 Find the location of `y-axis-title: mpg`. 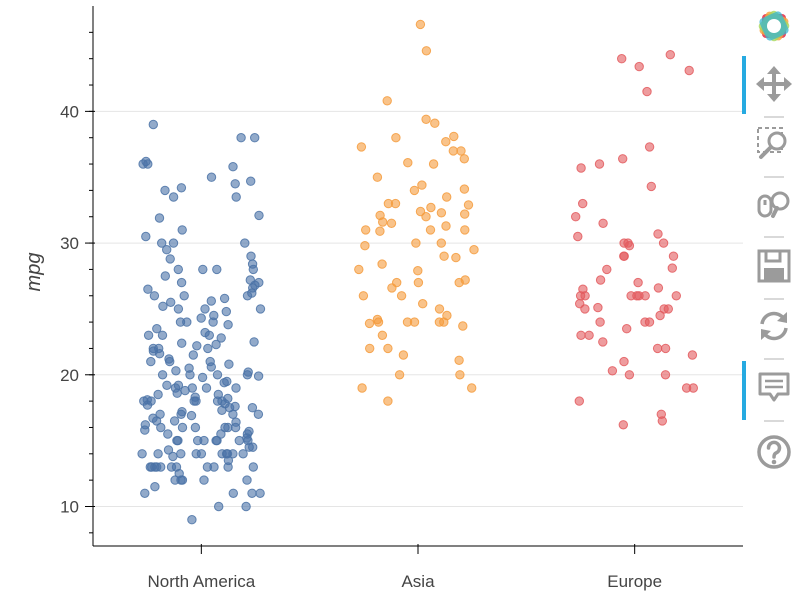

y-axis-title: mpg is located at coordinates (34, 272).